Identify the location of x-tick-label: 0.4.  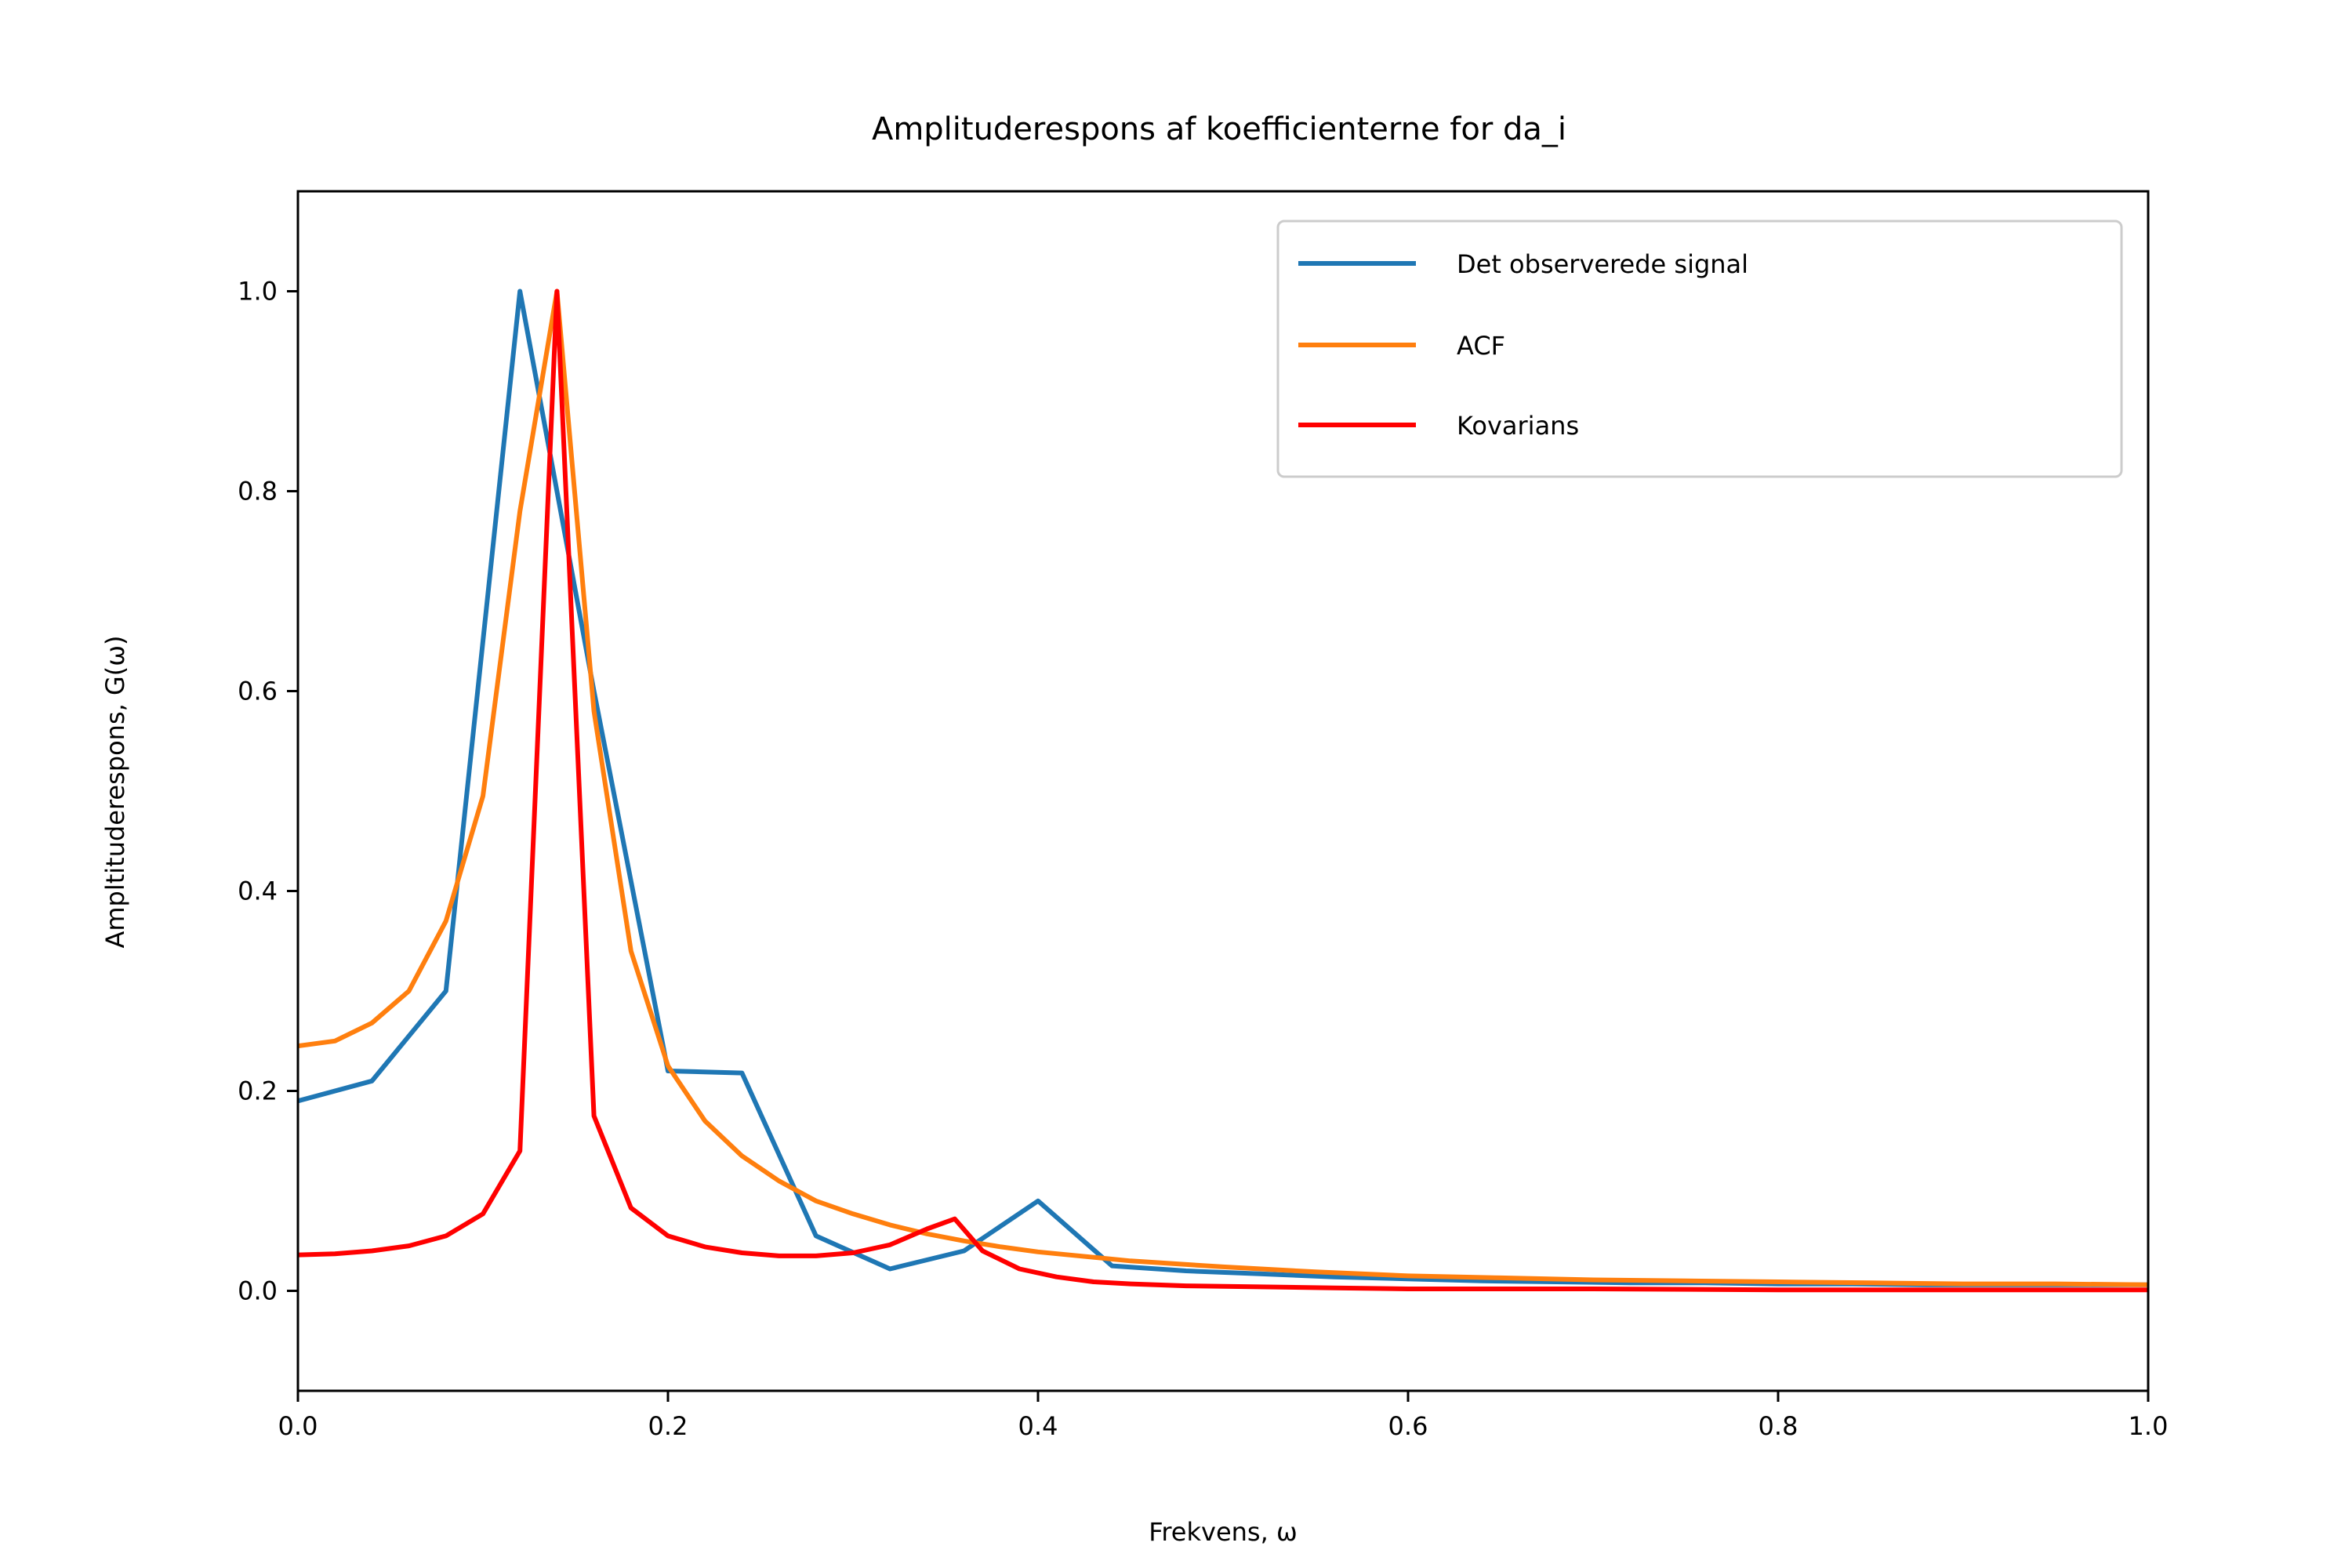
(1038, 1426).